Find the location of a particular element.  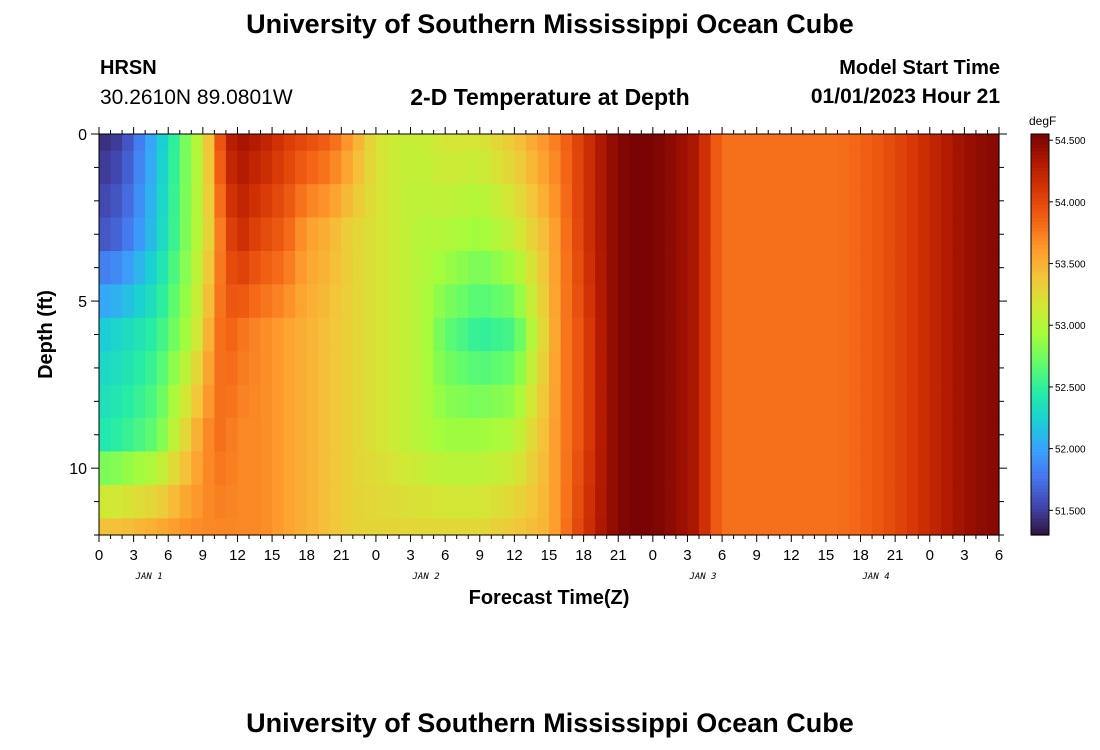

model-start-value: 01/01/2023 Hour 21 is located at coordinates (905, 96).